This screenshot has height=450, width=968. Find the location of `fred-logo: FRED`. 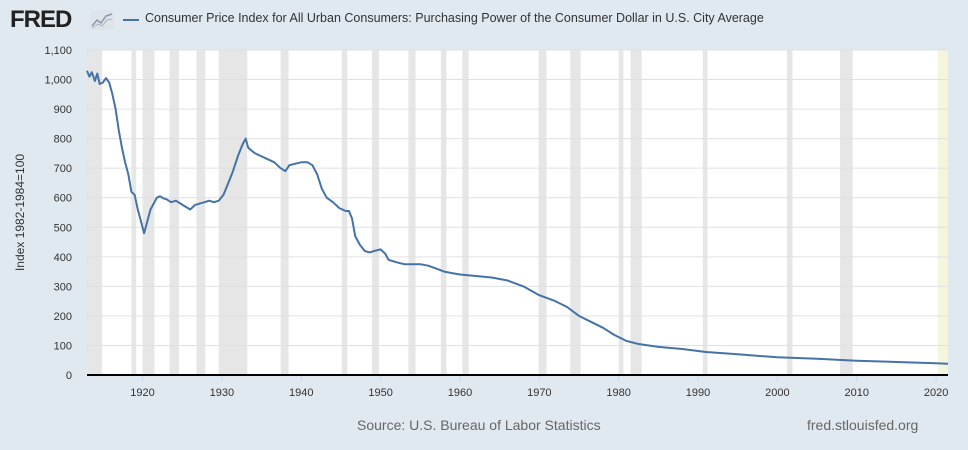

fred-logo: FRED is located at coordinates (41, 19).